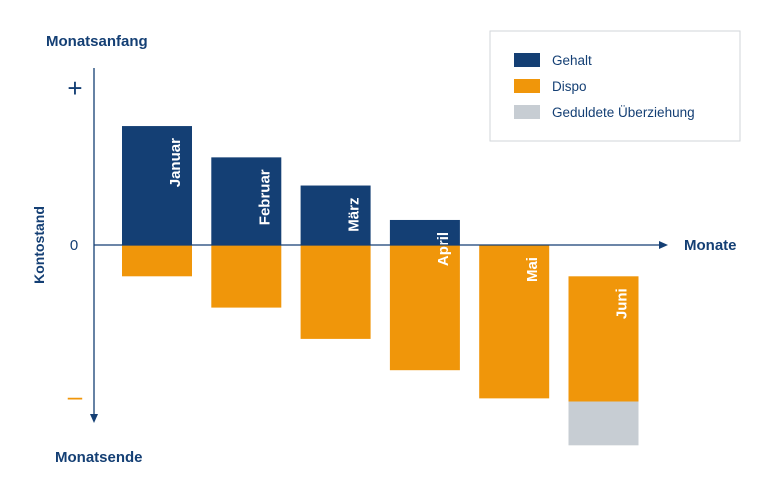 Image resolution: width=771 pixels, height=481 pixels. Describe the element at coordinates (527, 60) in the screenshot. I see `legend-swatch-gehalt` at that location.